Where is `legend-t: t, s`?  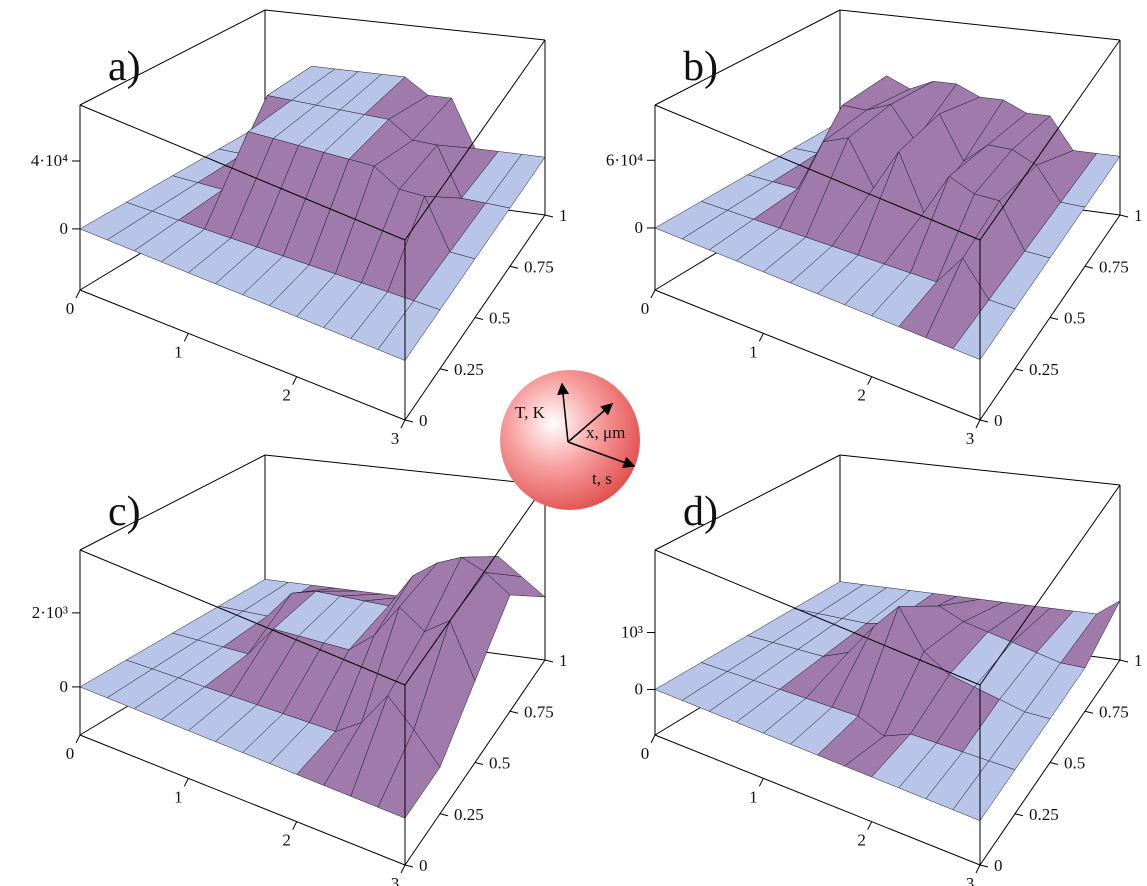
legend-t: t, s is located at coordinates (602, 478).